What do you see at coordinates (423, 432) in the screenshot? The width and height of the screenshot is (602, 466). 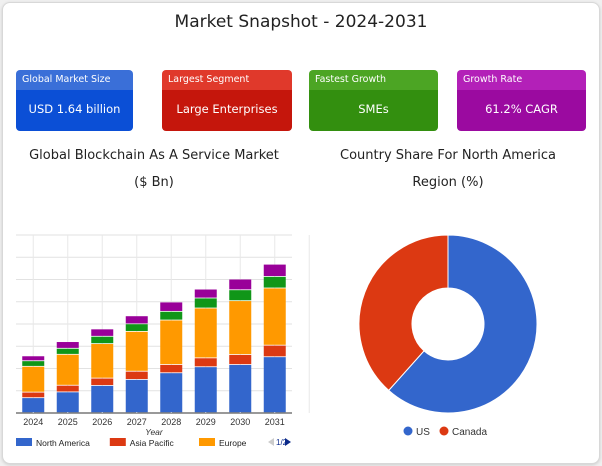 I see `legend-label: US` at bounding box center [423, 432].